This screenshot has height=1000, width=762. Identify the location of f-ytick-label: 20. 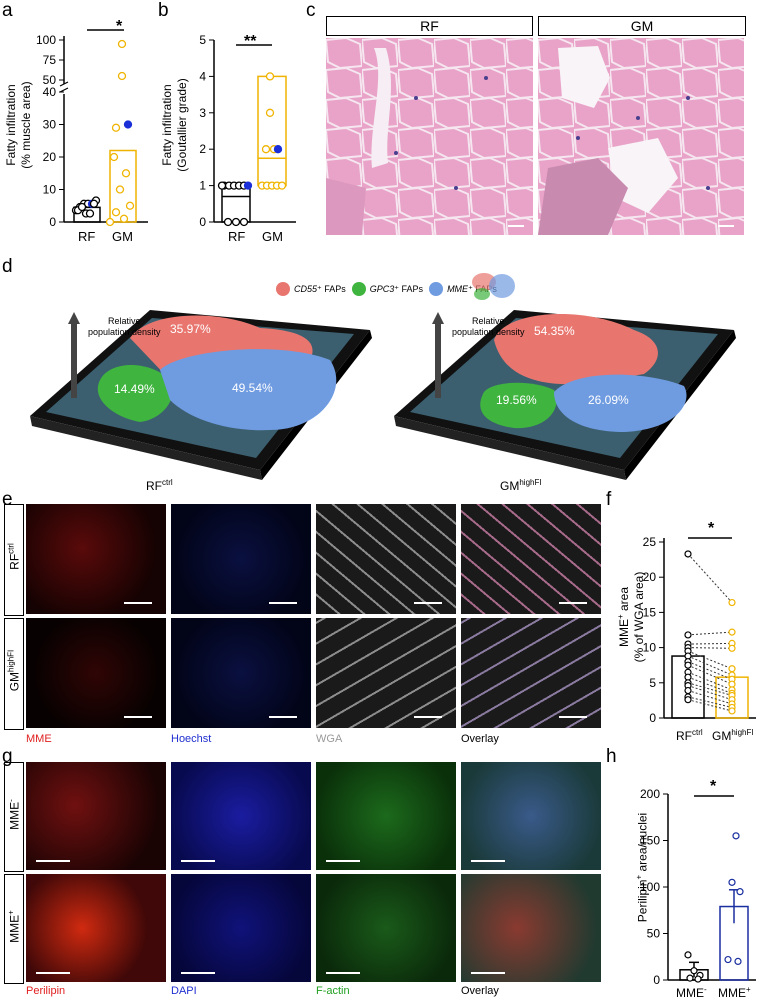
(650, 577).